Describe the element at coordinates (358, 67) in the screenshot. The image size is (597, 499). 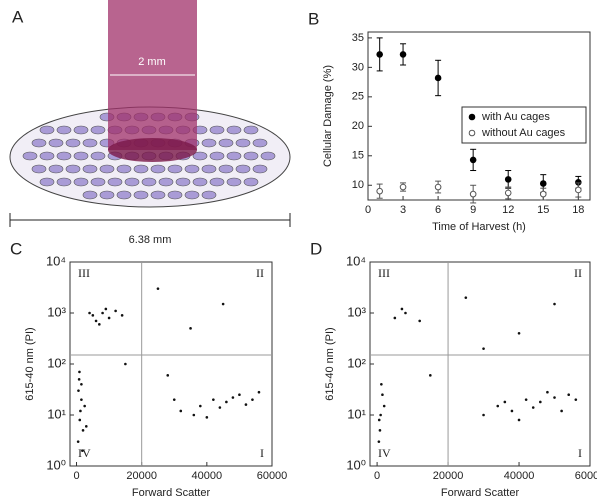
I see `y-tick-label: 30` at that location.